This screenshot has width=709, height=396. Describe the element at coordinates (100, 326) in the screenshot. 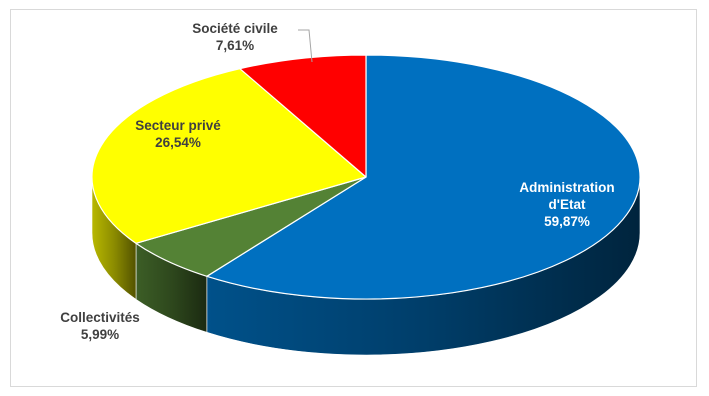

I see `data-label-1: Collectivités 5,99%` at that location.